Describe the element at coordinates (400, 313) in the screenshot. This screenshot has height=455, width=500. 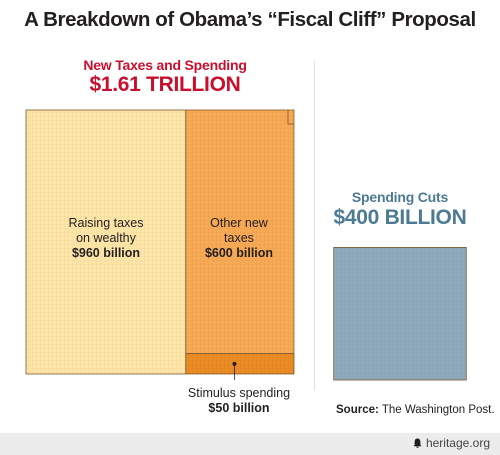
I see `spending-cuts-block-texture` at that location.